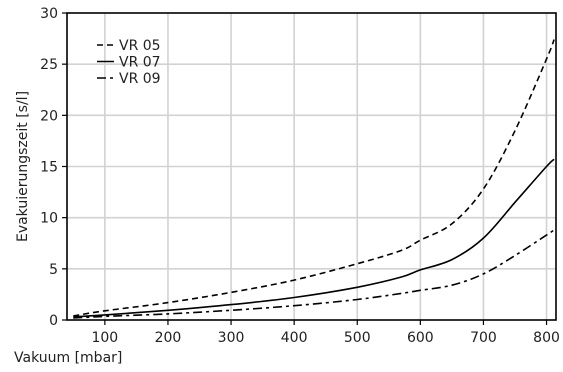 Image resolution: width=563 pixels, height=372 pixels. I want to click on x-axis-label: Vakuum [mbar], so click(68, 358).